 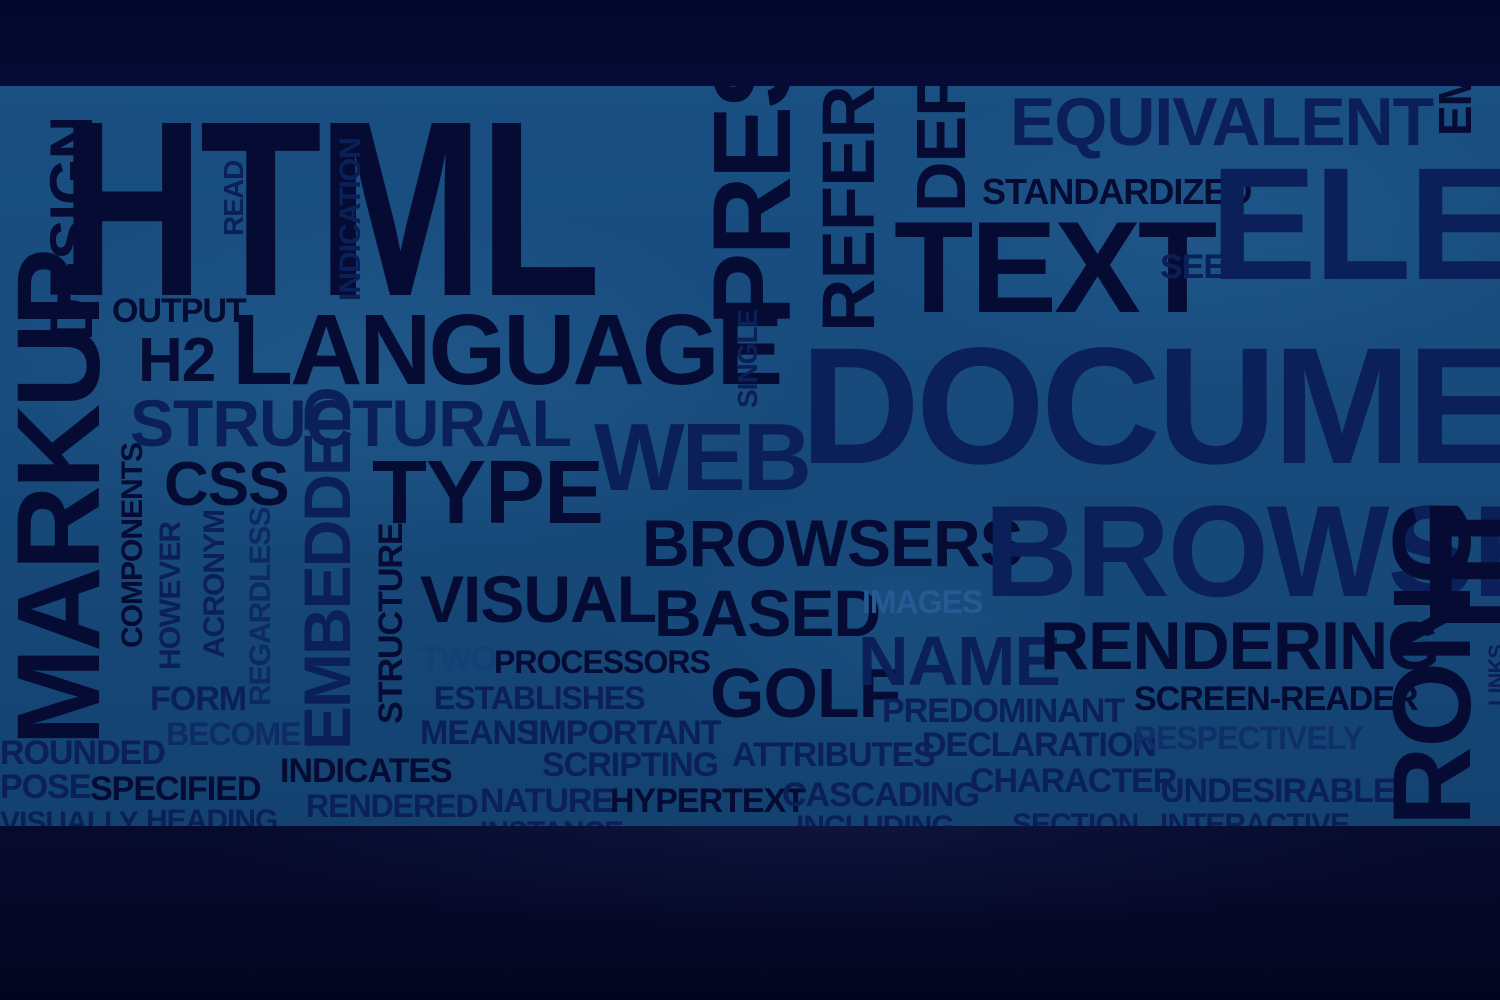 What do you see at coordinates (959, 661) in the screenshot?
I see `word-name: NAME` at bounding box center [959, 661].